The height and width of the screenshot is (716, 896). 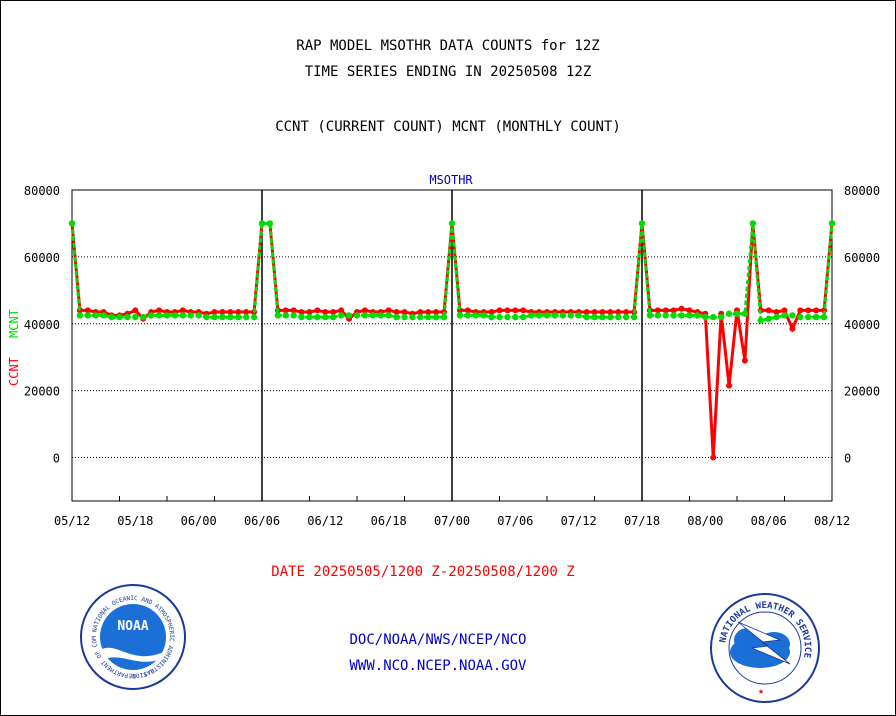 What do you see at coordinates (438, 640) in the screenshot?
I see `org-path-label: DOC/NOAA/NWS/NCEP/NCO` at bounding box center [438, 640].